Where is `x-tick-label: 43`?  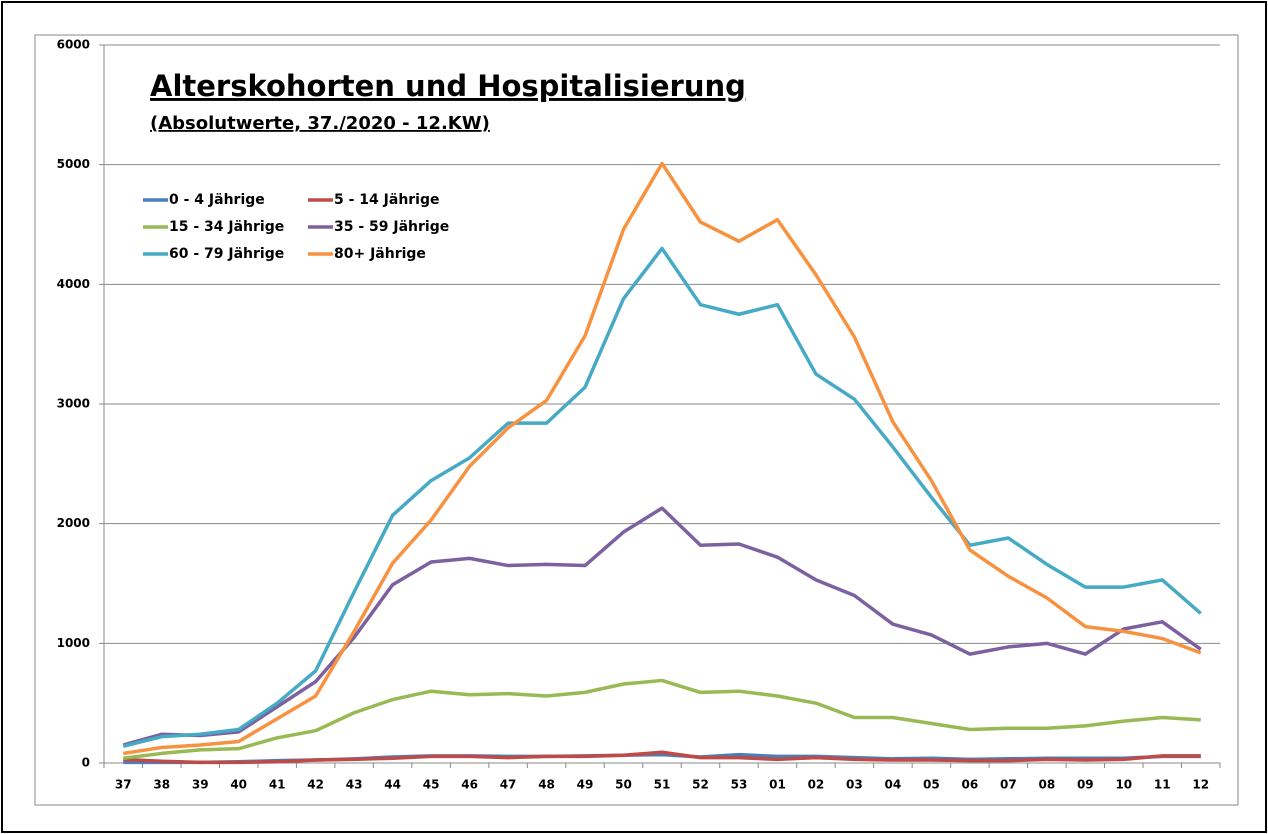
x-tick-label: 43 is located at coordinates (354, 785).